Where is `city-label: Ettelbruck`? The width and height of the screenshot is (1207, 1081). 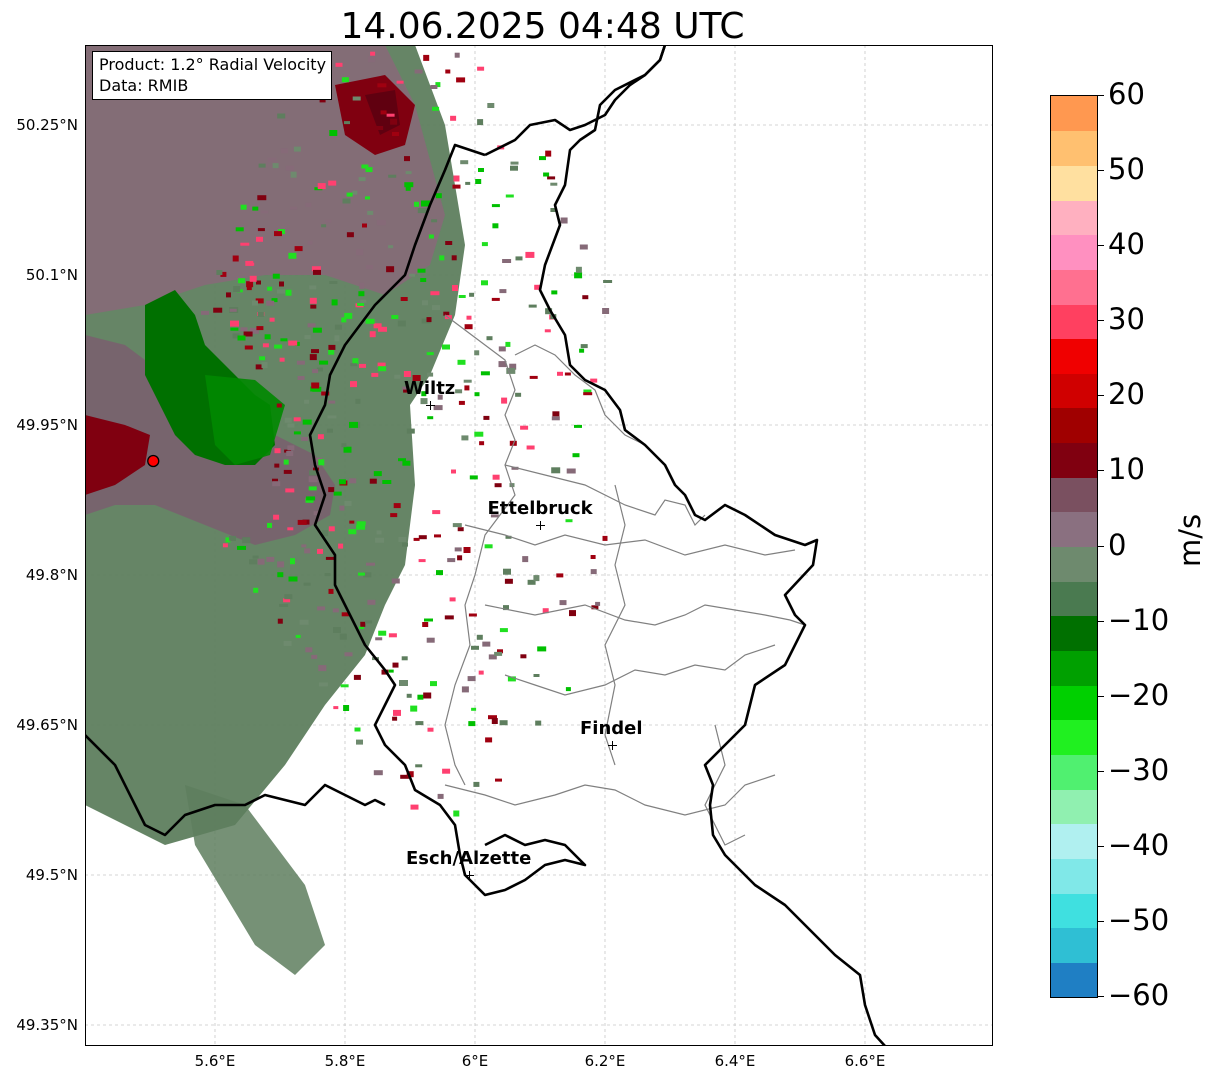 city-label: Ettelbruck is located at coordinates (540, 508).